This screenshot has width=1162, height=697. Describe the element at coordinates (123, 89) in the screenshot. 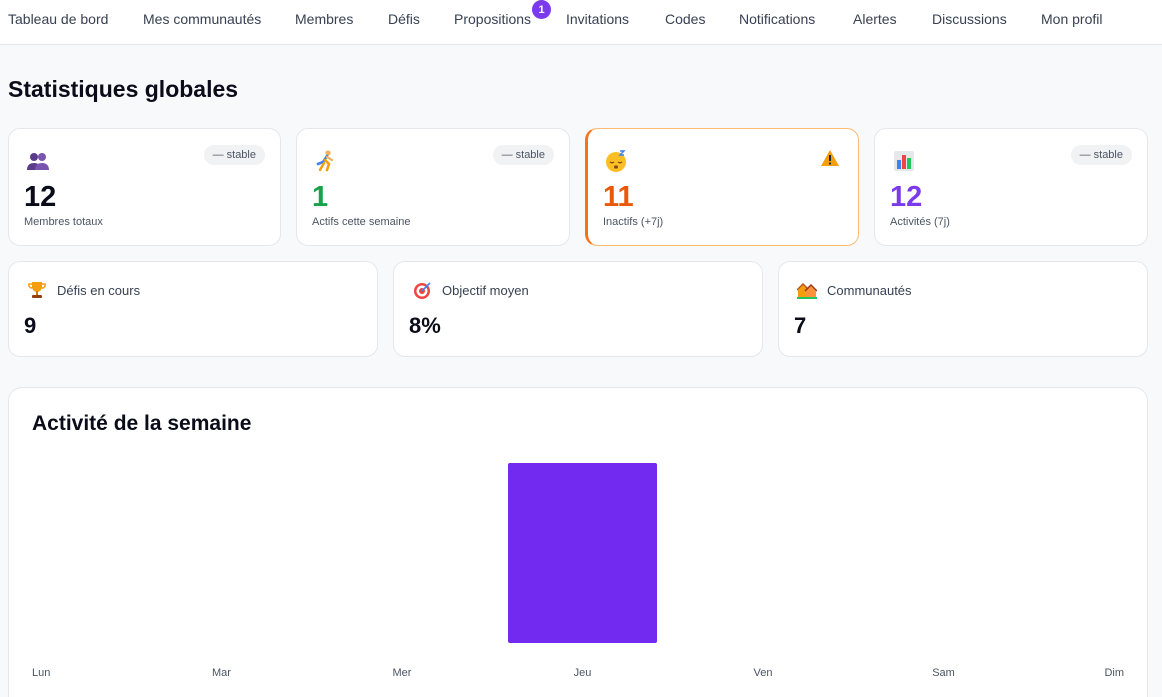

I see `page-title: Statistiques globales` at that location.